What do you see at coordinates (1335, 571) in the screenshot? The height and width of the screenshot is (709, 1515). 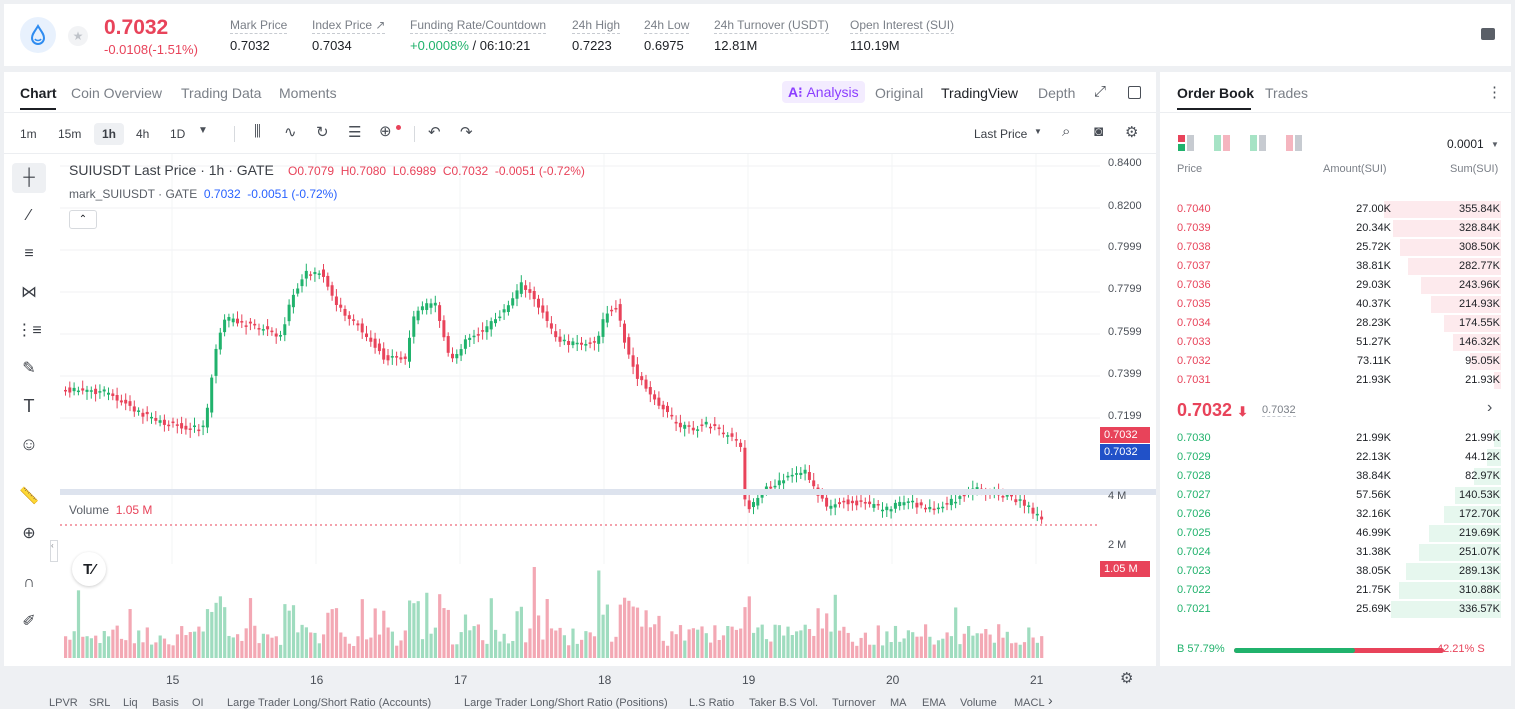 I see `bids-row: 0.7023 38.05K 289.13K` at bounding box center [1335, 571].